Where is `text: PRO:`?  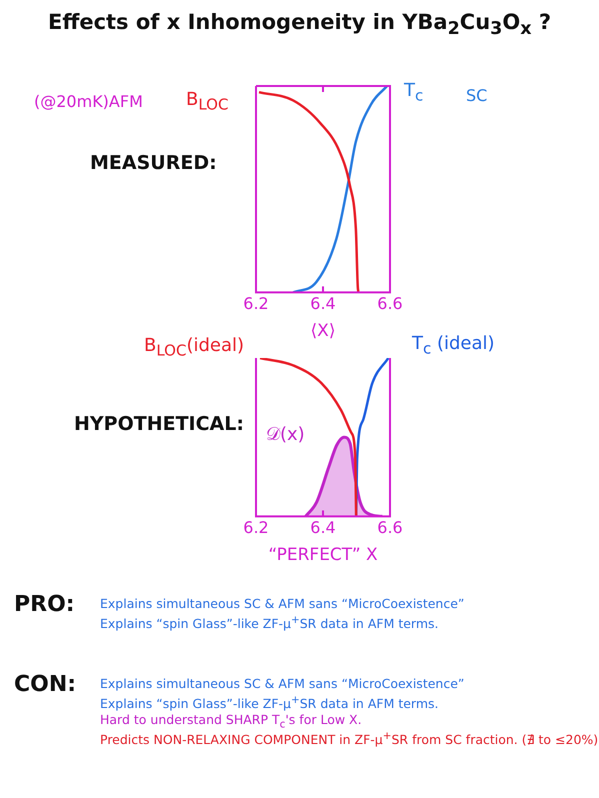
text: PRO: is located at coordinates (44, 604).